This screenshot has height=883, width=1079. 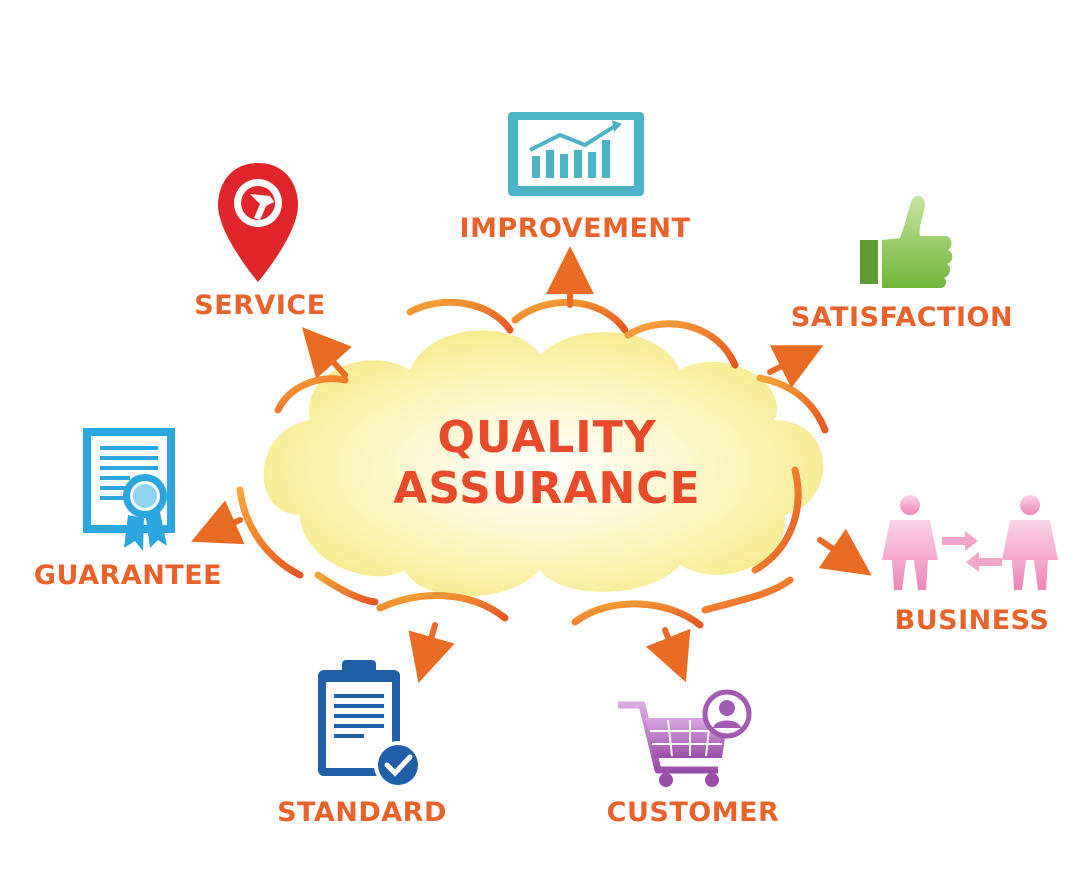 What do you see at coordinates (326, 353) in the screenshot?
I see `arrow-service` at bounding box center [326, 353].